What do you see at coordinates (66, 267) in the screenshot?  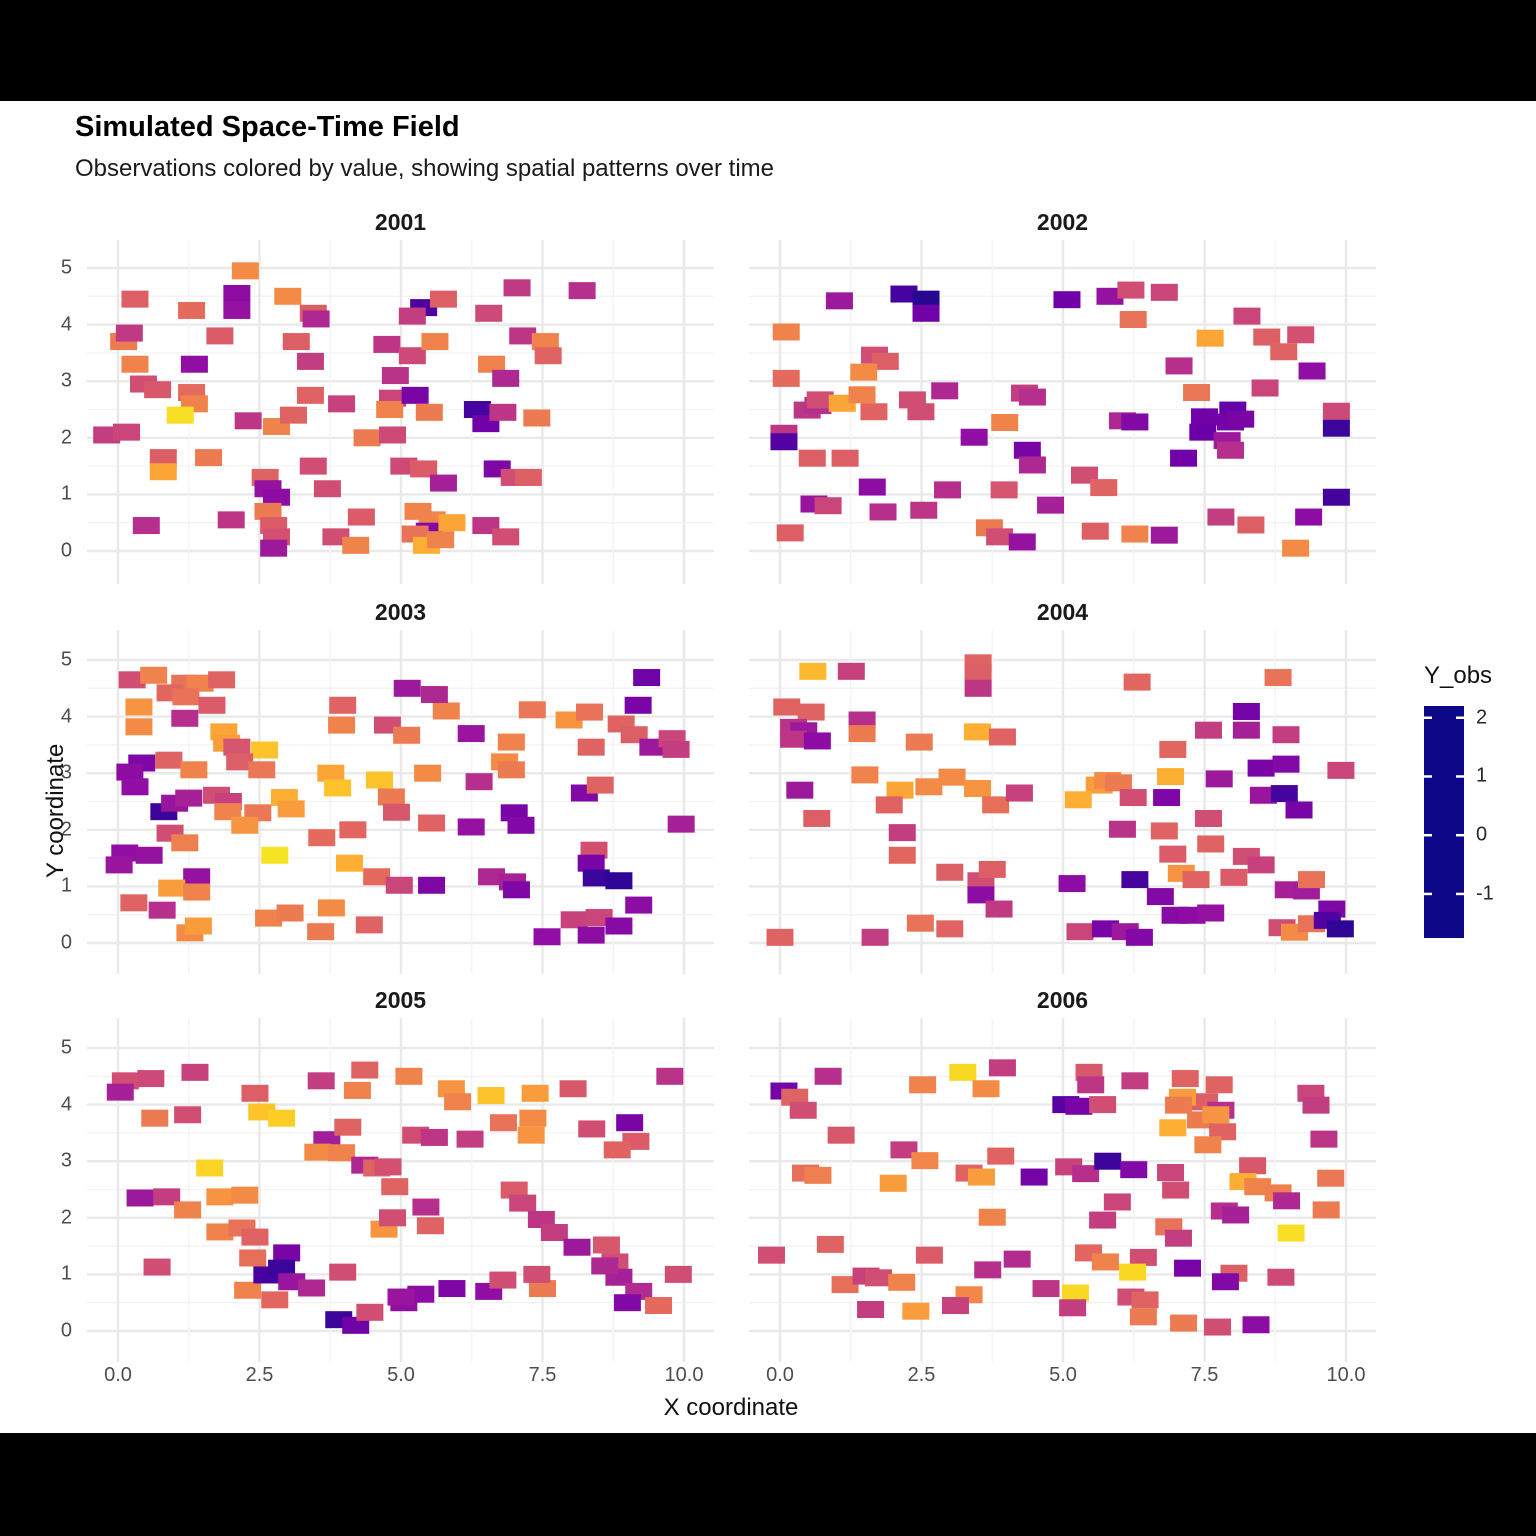 I see `y-tick-label: 5` at bounding box center [66, 267].